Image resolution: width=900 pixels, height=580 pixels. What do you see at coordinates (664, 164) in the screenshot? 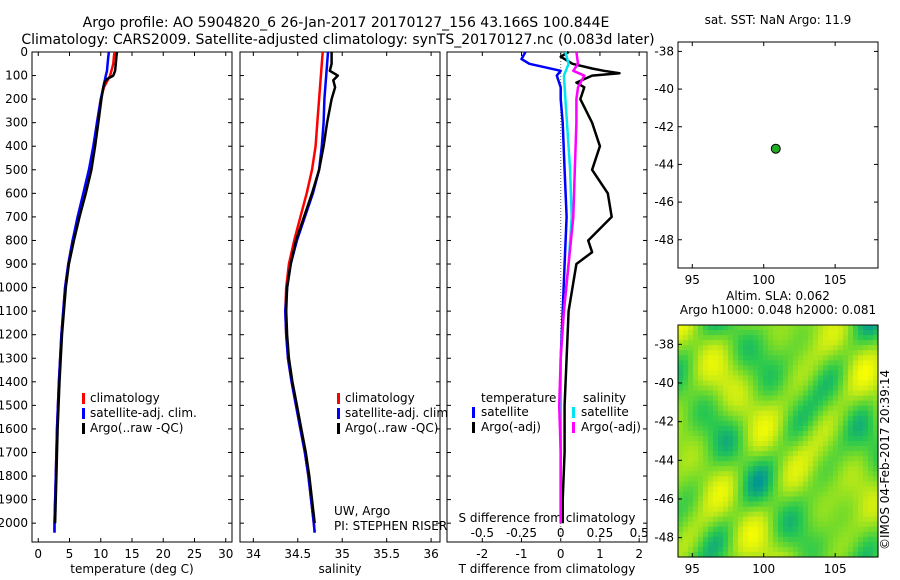
I see `location-ytick-label: -44` at bounding box center [664, 164].